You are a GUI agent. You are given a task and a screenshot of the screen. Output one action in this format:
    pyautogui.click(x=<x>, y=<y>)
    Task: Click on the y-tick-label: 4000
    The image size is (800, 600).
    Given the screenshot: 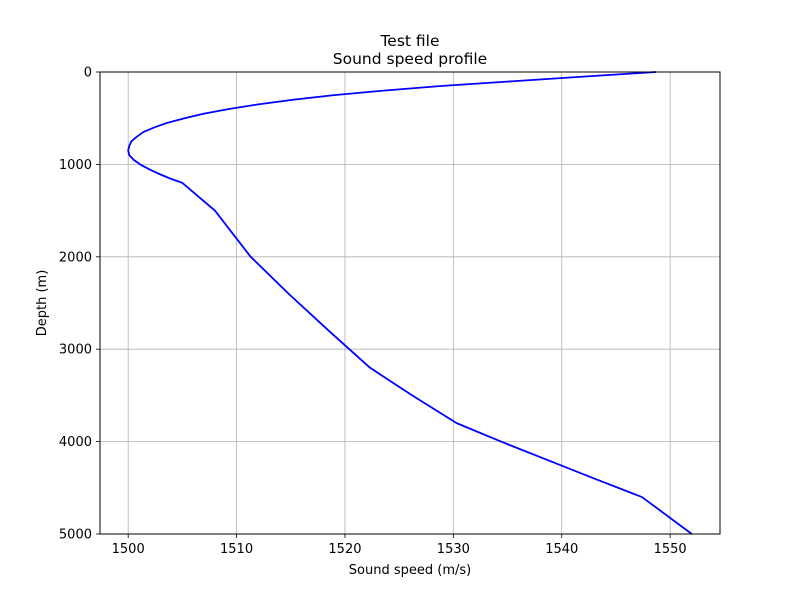 What is the action you would take?
    pyautogui.click(x=75, y=442)
    